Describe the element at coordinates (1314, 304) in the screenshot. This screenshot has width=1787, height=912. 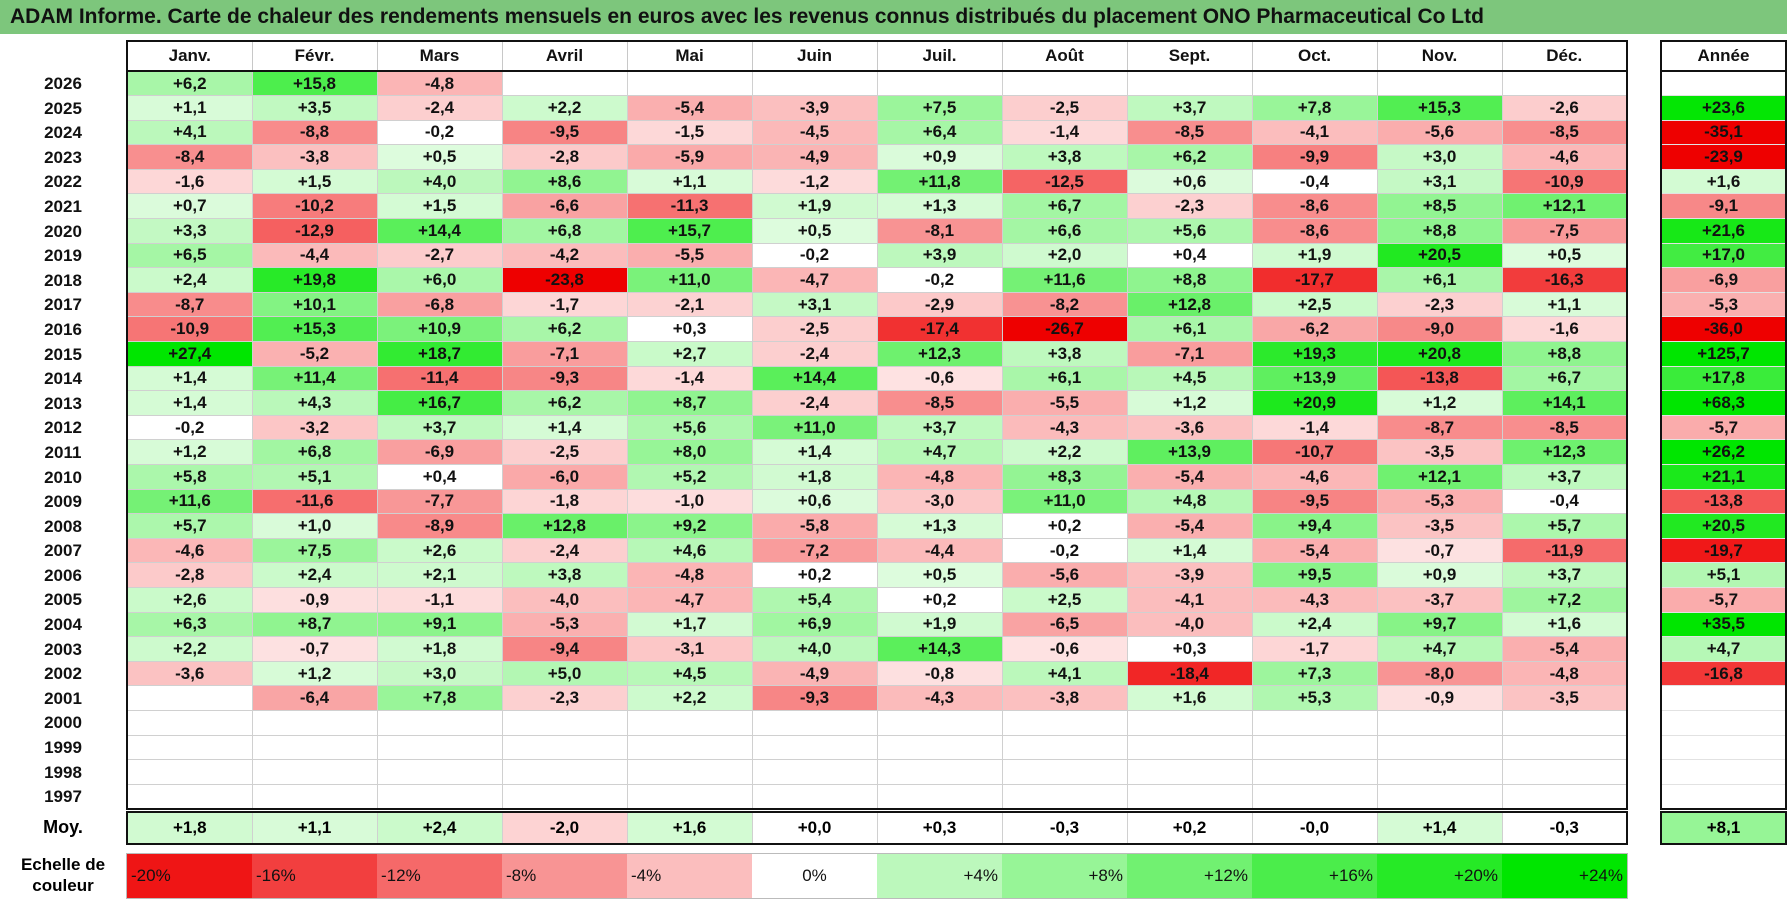
I see `heatmap-cell: +2,5` at that location.